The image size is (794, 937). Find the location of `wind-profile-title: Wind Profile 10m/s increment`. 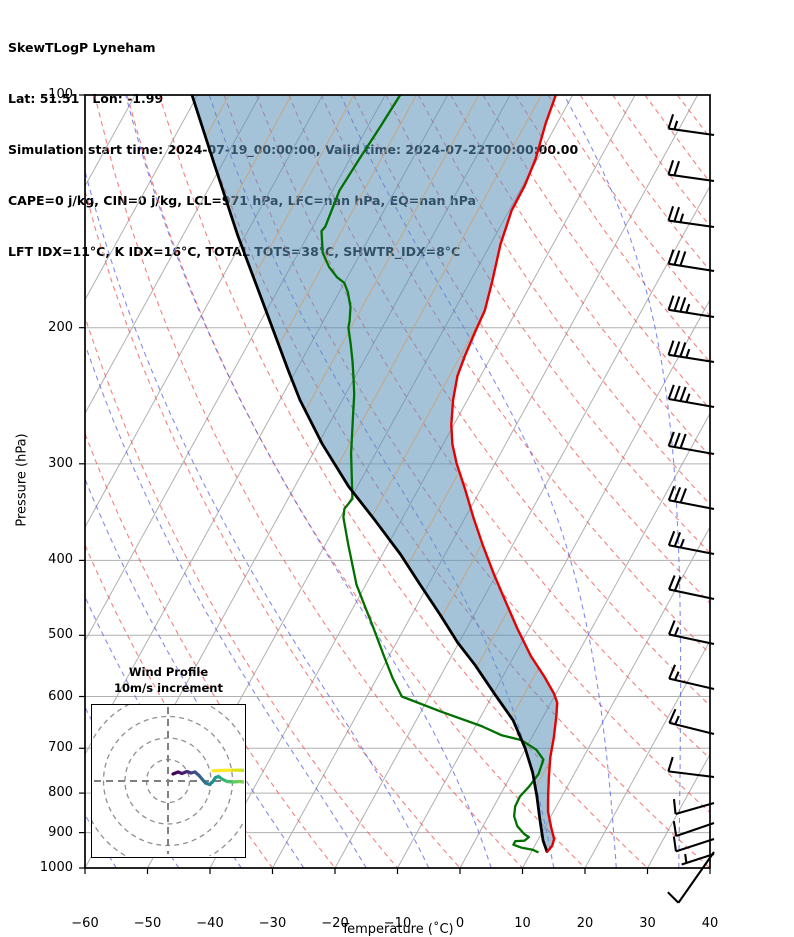

wind-profile-title: Wind Profile 10m/s increment is located at coordinates (168, 680).